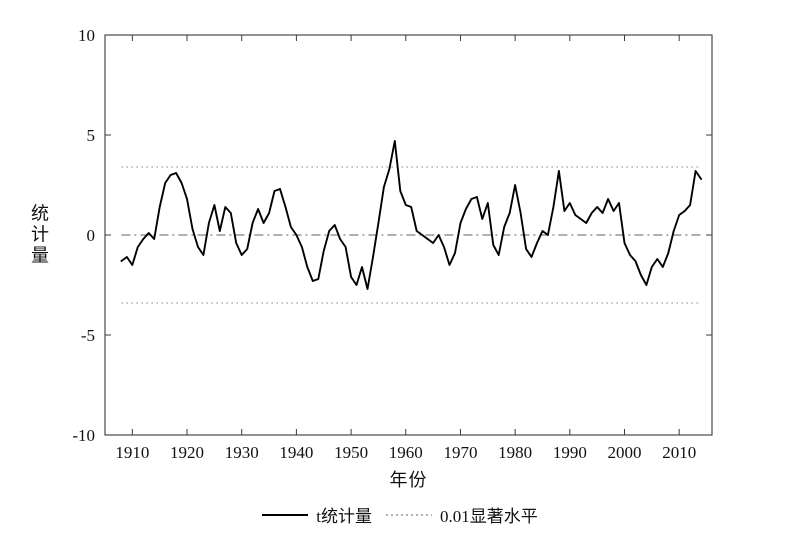 This screenshot has width=800, height=546. I want to click on dotted-line-swatch, so click(408, 514).